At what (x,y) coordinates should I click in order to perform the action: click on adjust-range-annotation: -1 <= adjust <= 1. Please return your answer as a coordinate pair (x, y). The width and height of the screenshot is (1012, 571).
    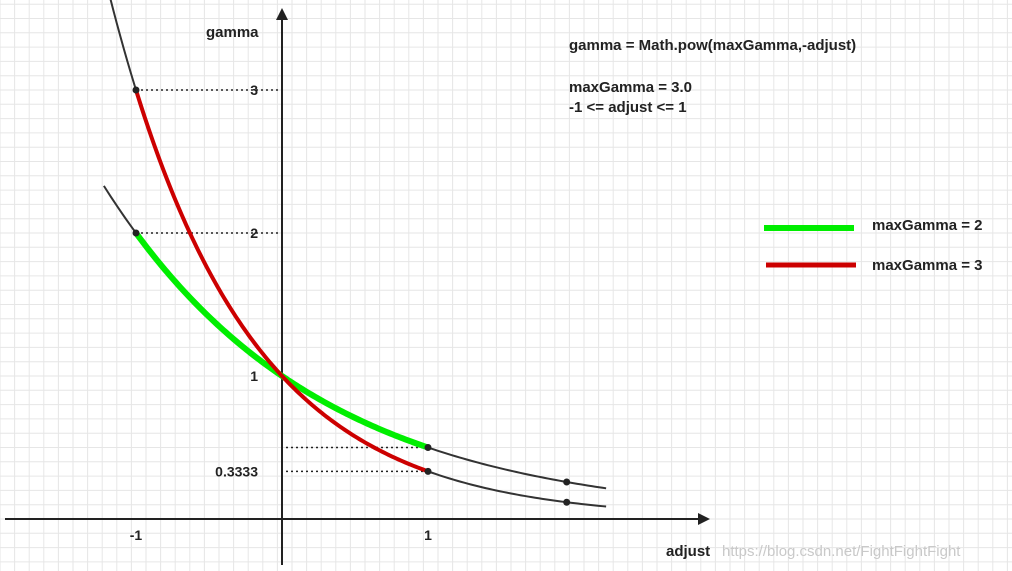
    Looking at the image, I should click on (628, 107).